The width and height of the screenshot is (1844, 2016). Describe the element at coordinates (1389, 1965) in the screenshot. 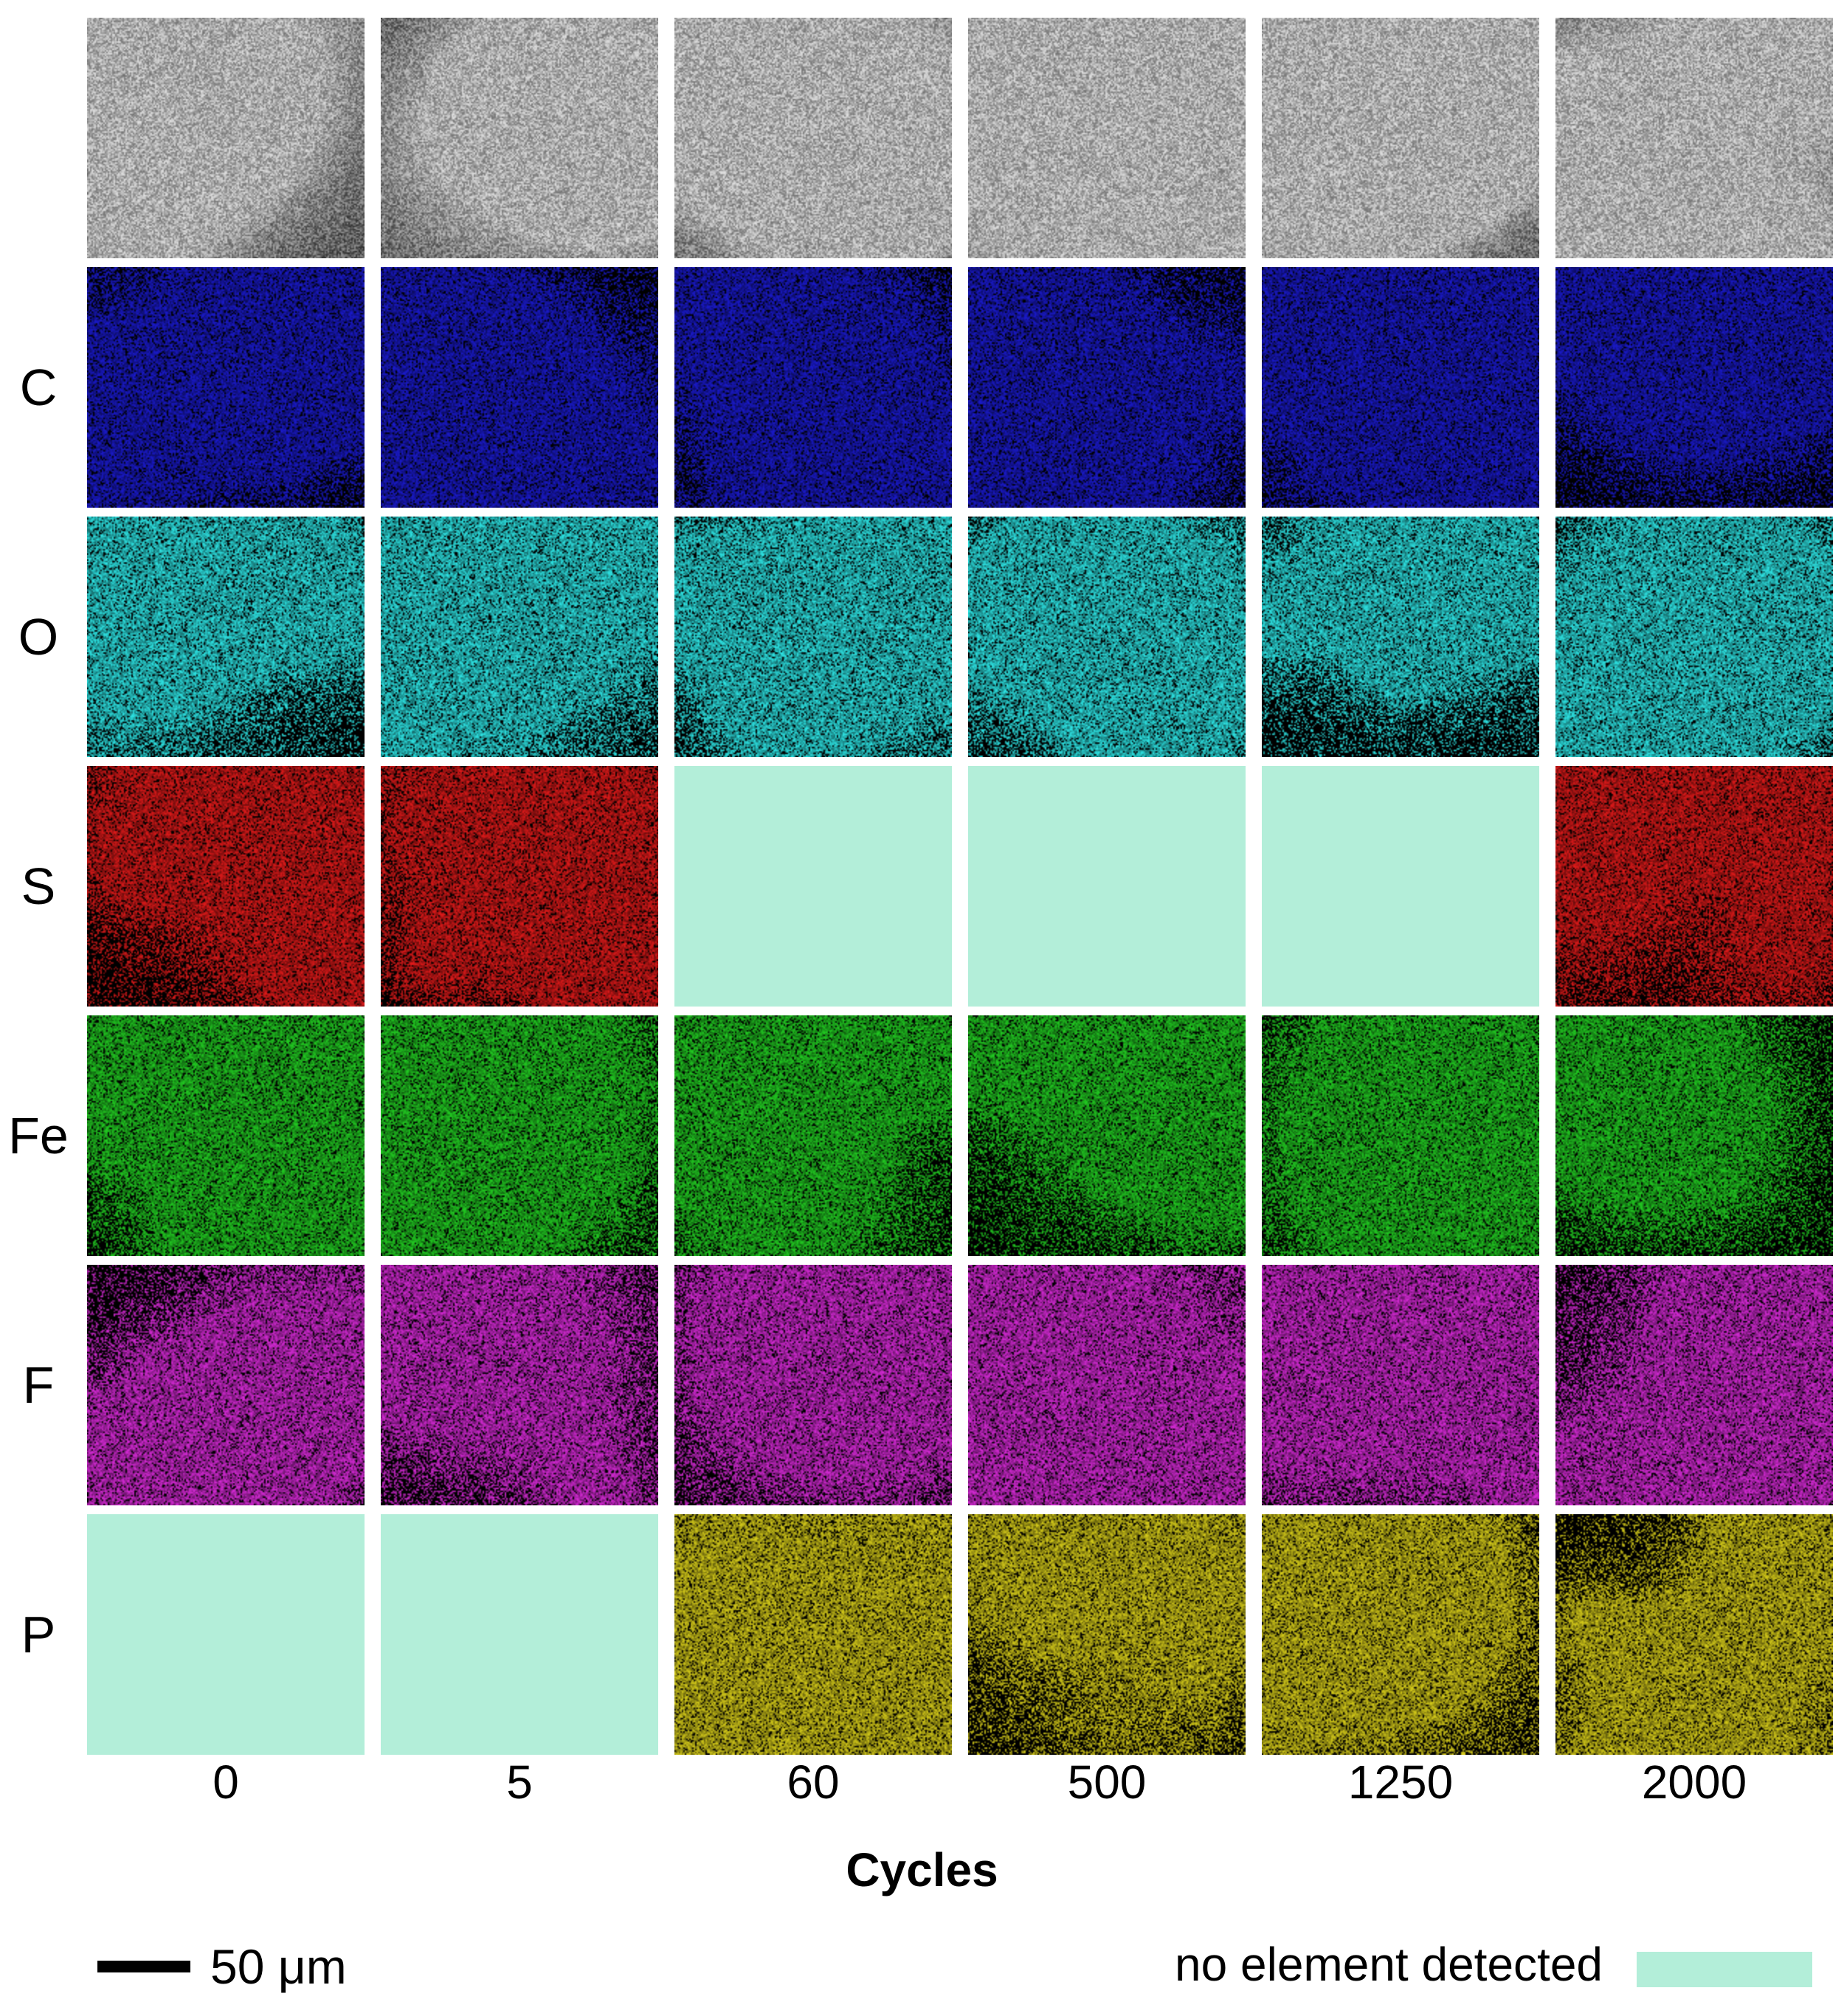

I see `legend-label: no element detected` at that location.